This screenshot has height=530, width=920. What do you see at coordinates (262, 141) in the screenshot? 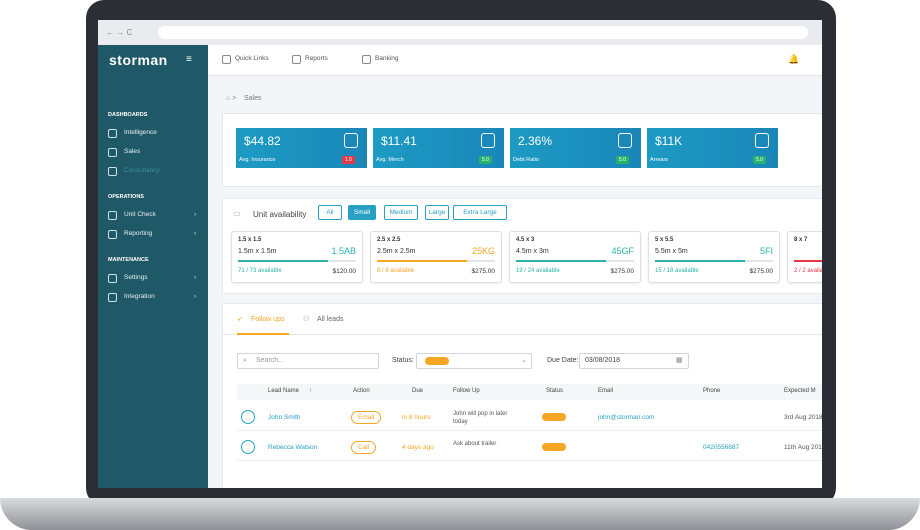
I see `stat-value: $44.82` at bounding box center [262, 141].